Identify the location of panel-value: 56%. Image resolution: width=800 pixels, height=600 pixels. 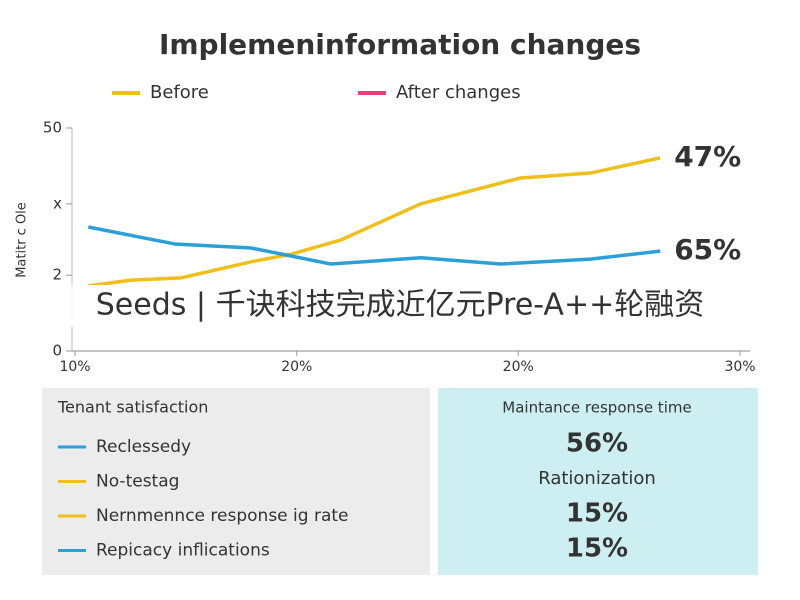
(597, 444).